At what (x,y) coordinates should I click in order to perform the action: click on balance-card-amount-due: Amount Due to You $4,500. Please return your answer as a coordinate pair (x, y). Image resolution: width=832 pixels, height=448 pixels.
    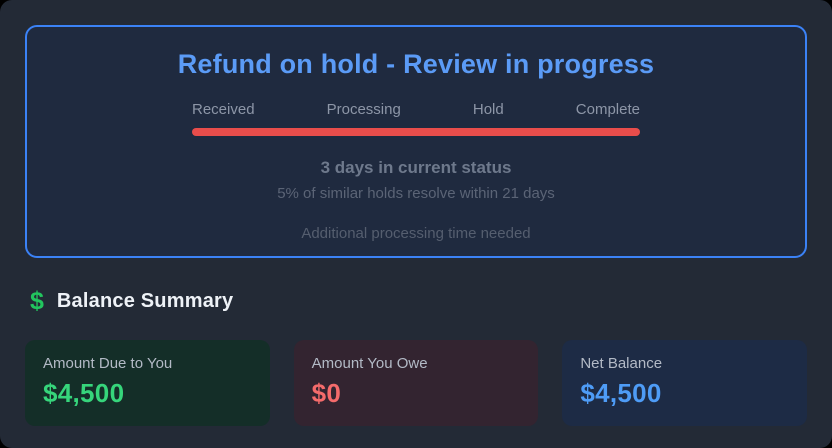
    Looking at the image, I should click on (147, 383).